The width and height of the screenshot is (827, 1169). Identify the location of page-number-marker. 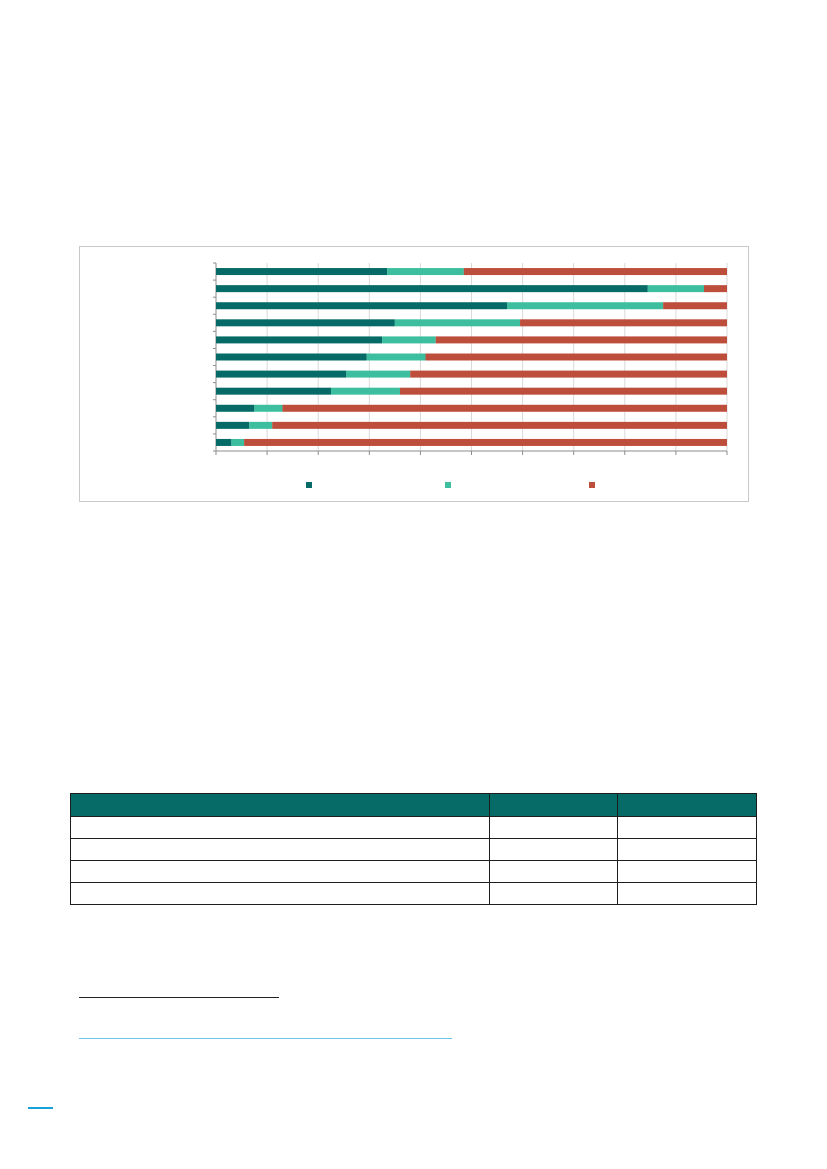
(40, 1108).